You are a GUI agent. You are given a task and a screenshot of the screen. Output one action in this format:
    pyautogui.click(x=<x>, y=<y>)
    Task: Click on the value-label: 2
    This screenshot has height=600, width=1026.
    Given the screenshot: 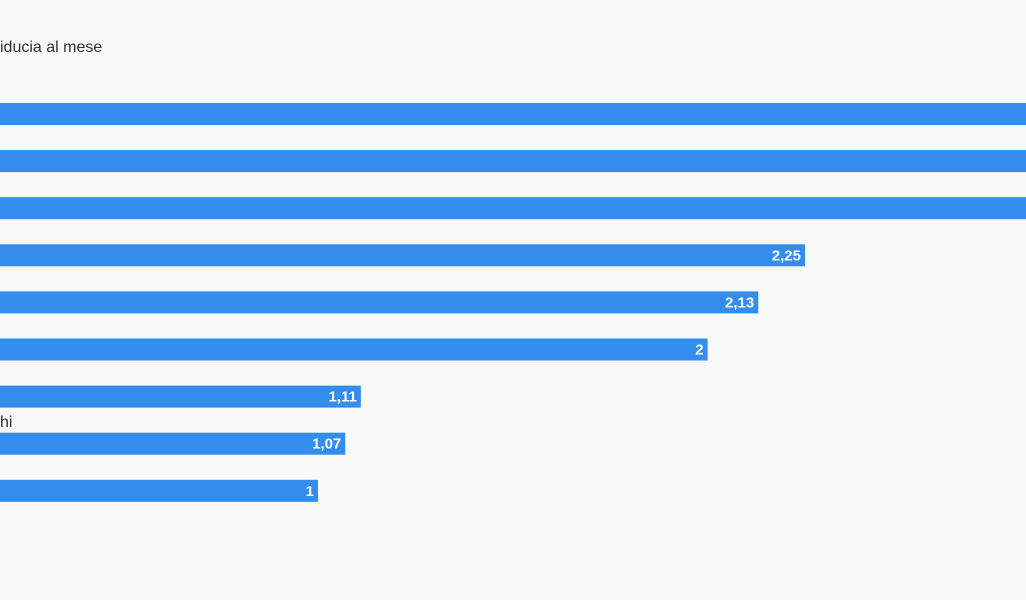 What is the action you would take?
    pyautogui.click(x=699, y=349)
    